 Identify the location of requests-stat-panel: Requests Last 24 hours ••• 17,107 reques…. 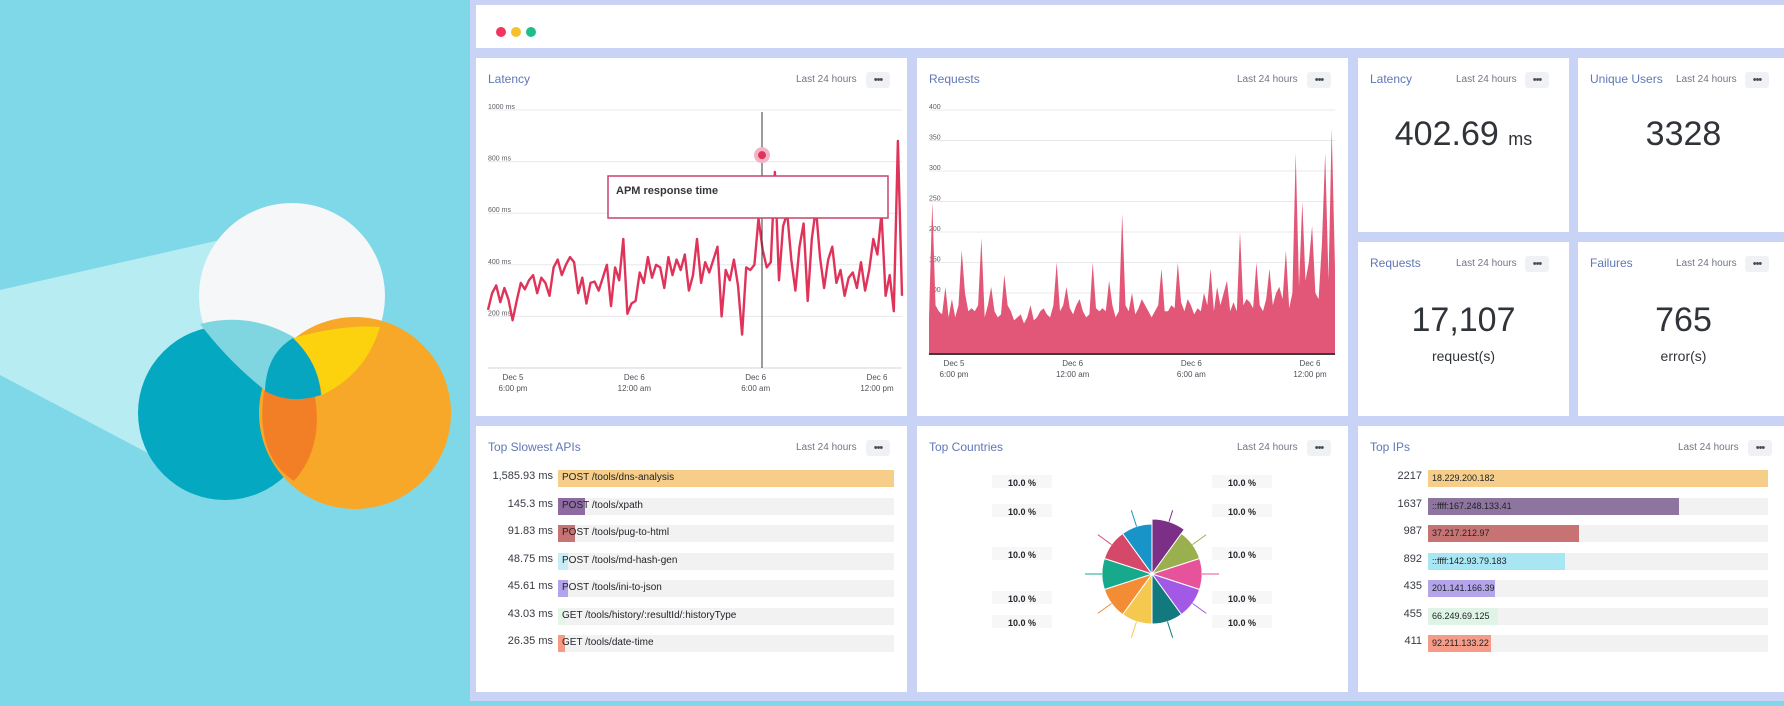
(1463, 329).